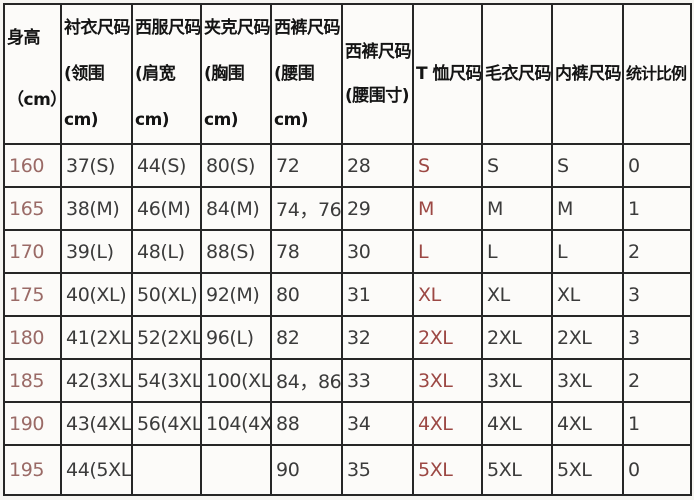 Image resolution: width=694 pixels, height=500 pixels. Describe the element at coordinates (236, 208) in the screenshot. I see `jacket-size-cell: 84(M)` at that location.